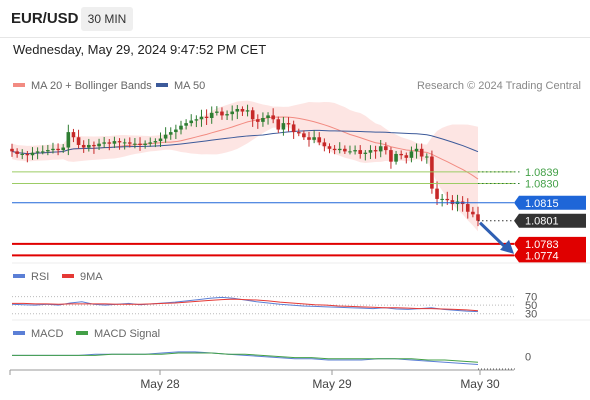 This screenshot has height=400, width=590. Describe the element at coordinates (82, 277) in the screenshot. I see `legend-9ma: 9MA` at that location.